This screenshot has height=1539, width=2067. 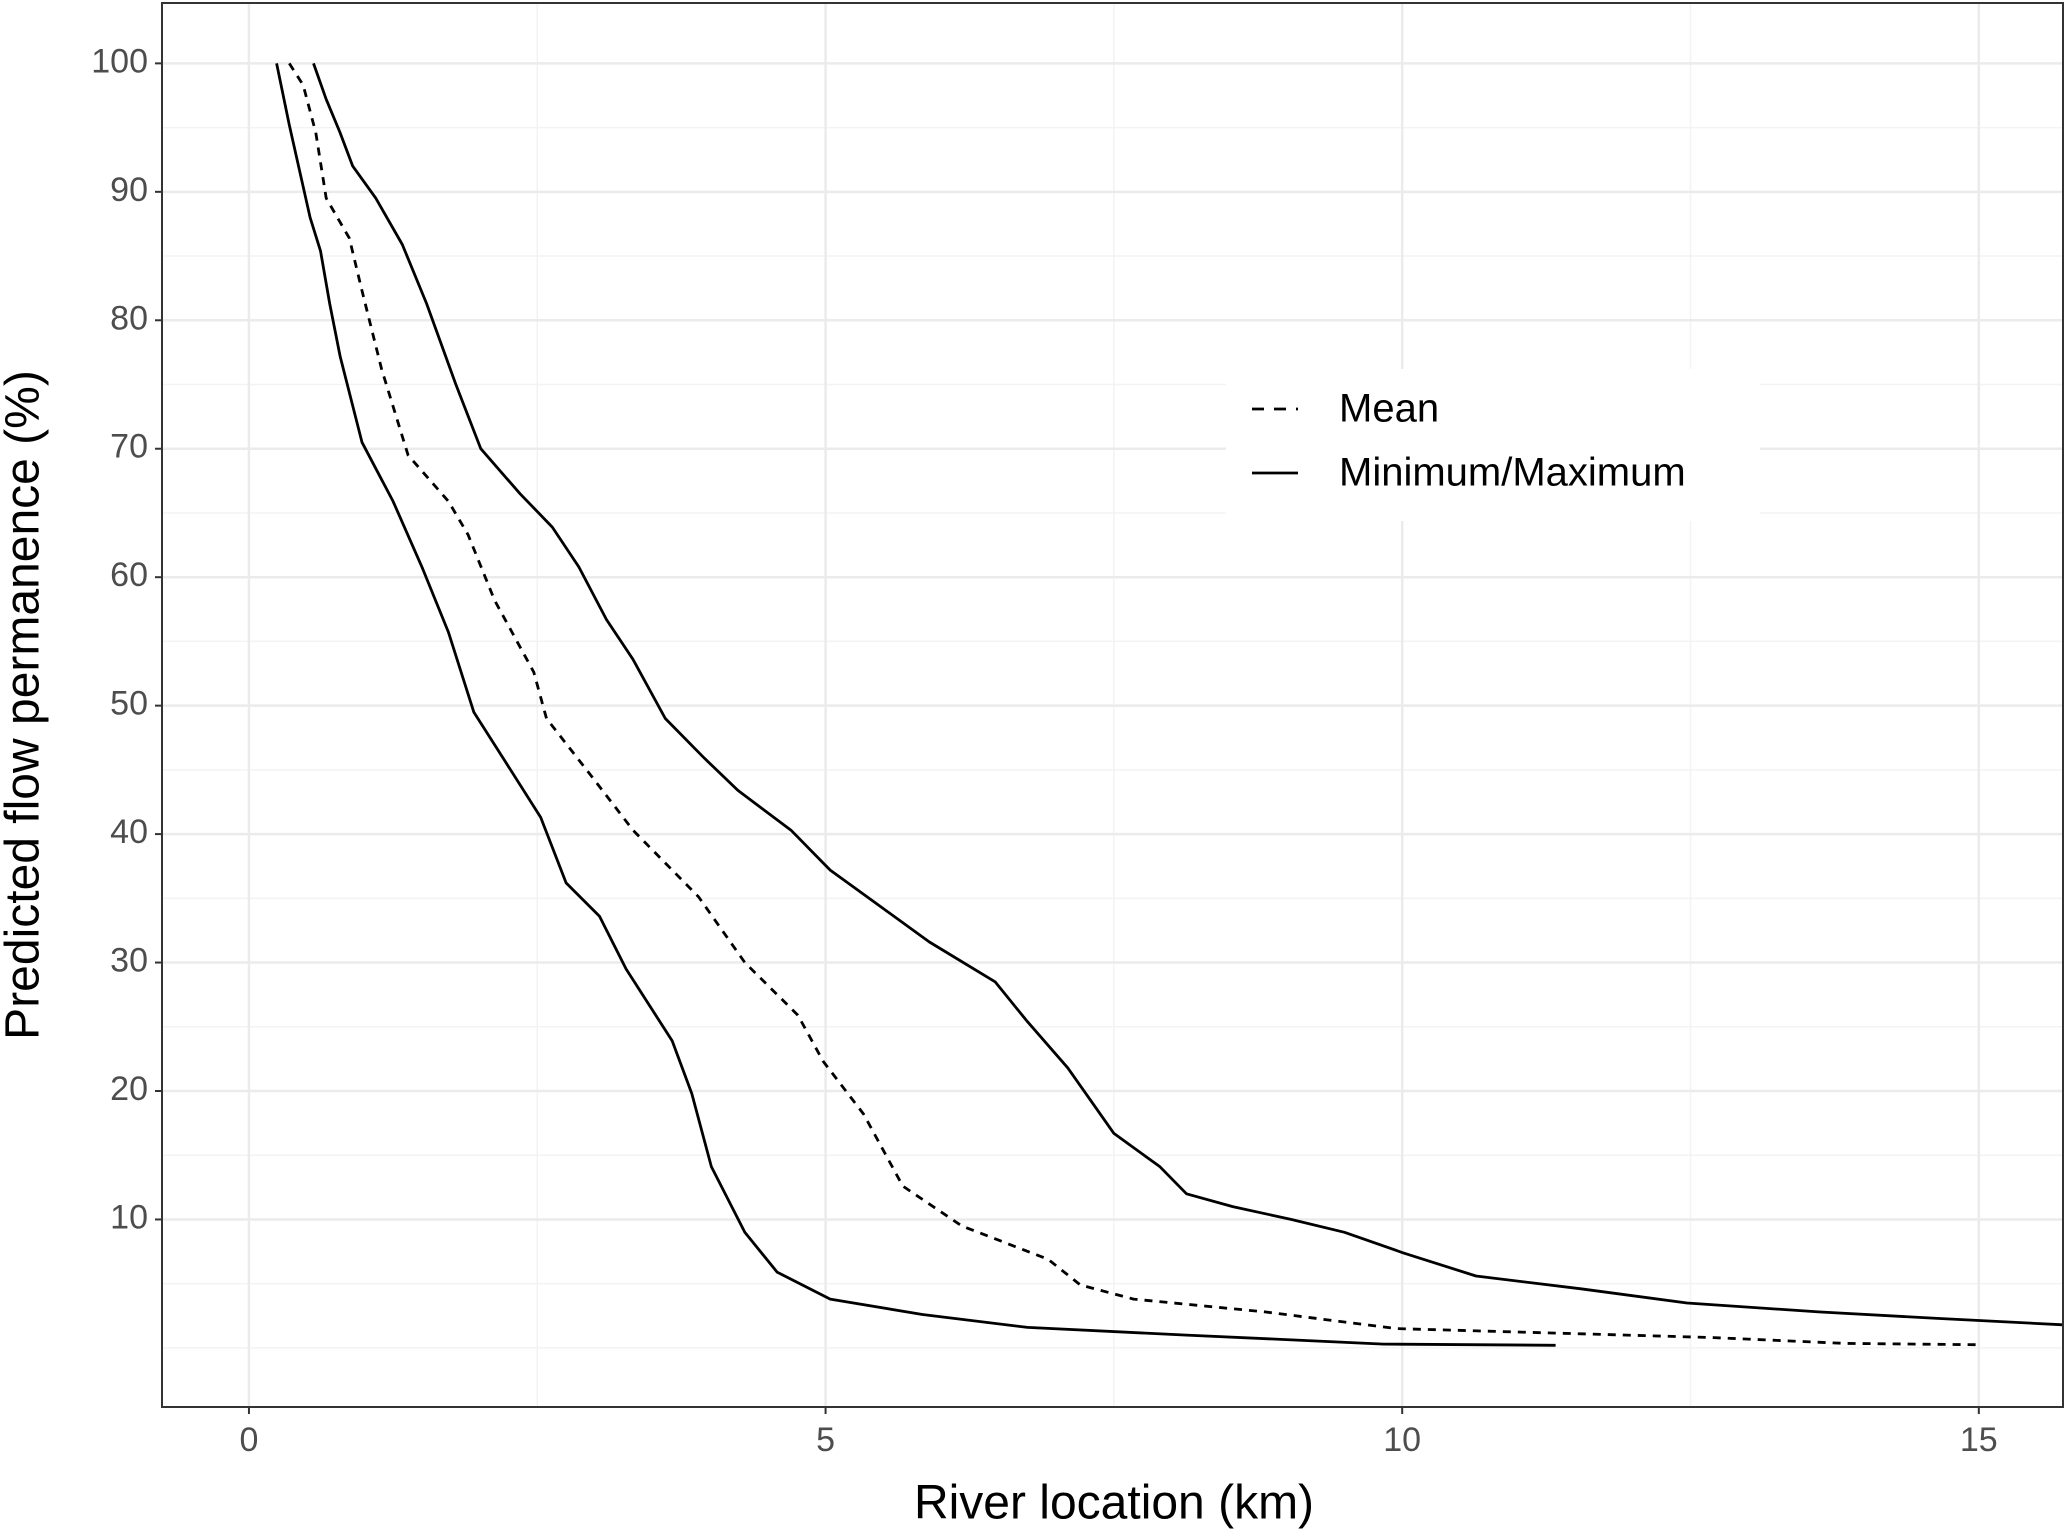 I want to click on y-tick-label: 40, so click(x=129, y=832).